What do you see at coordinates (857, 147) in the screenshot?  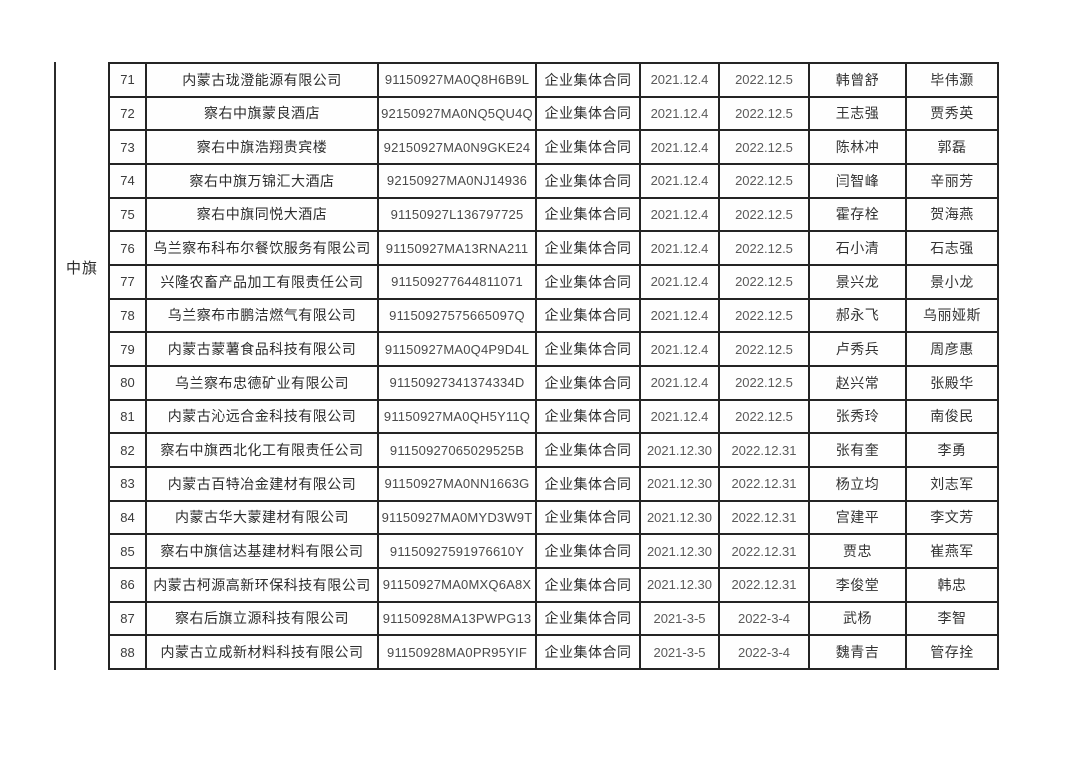 I see `cell-signer-name-1: 陈林冲` at bounding box center [857, 147].